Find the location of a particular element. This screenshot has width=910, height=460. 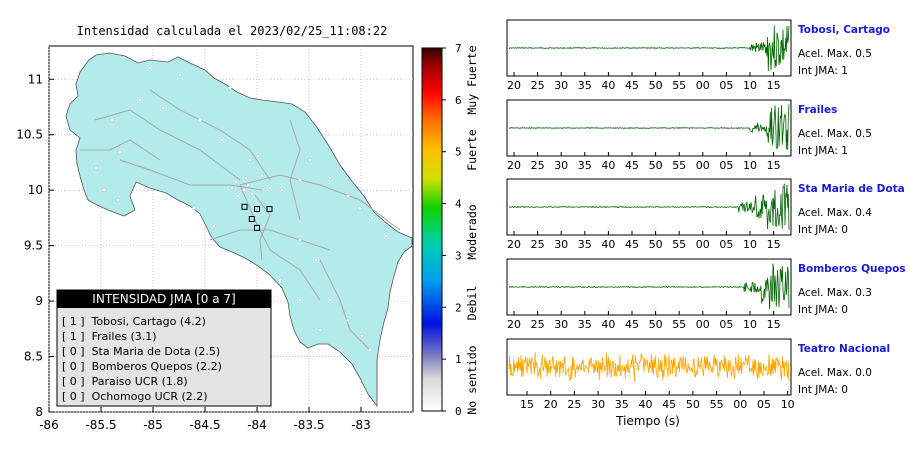

legend-title: INTENSIDAD JMA [0 a 7] is located at coordinates (163, 299).